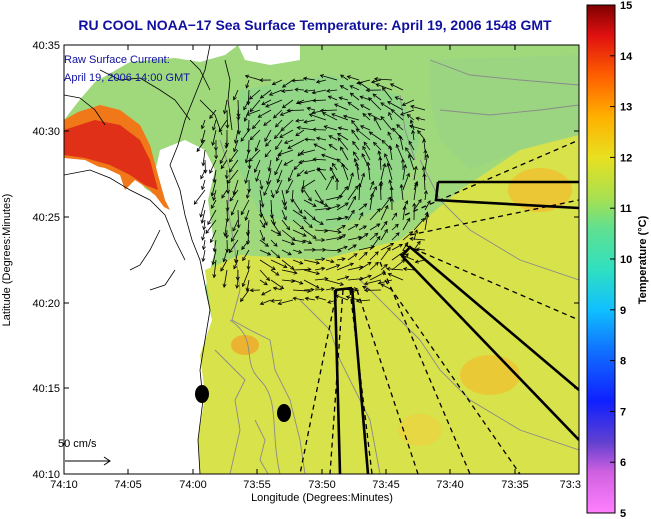  Describe the element at coordinates (269, 55) in the screenshot. I see `land-white-gap` at that location.